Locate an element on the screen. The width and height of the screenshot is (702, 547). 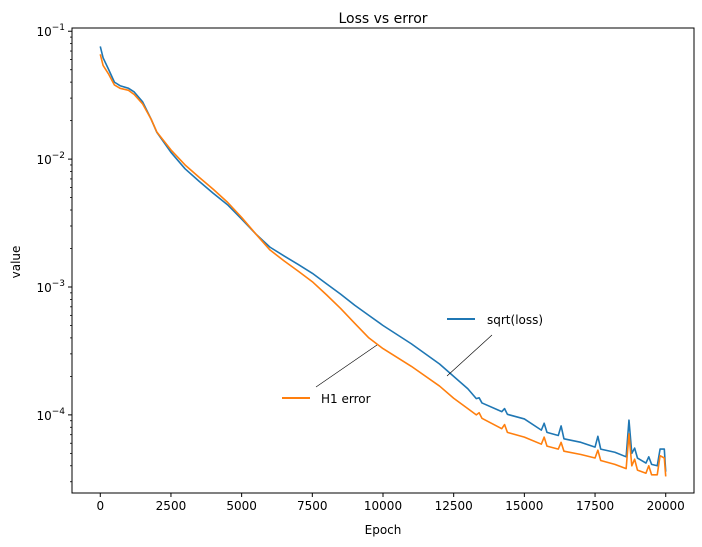
x-tick-label: 15000 is located at coordinates (524, 506).